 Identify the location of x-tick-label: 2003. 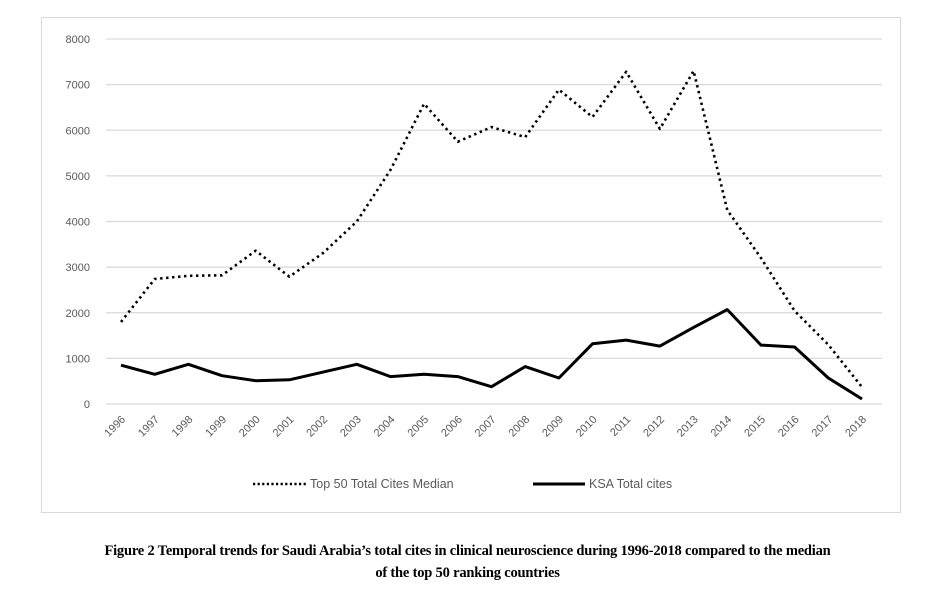
(351, 427).